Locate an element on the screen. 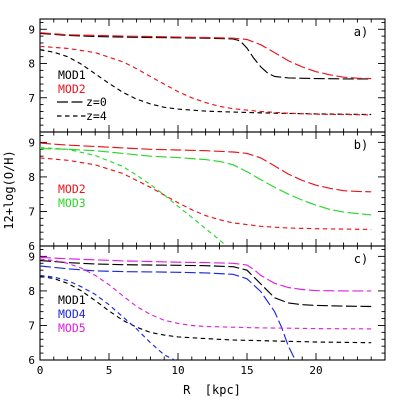 This screenshot has width=407, height=407. x-tick-label: 5 is located at coordinates (109, 370).